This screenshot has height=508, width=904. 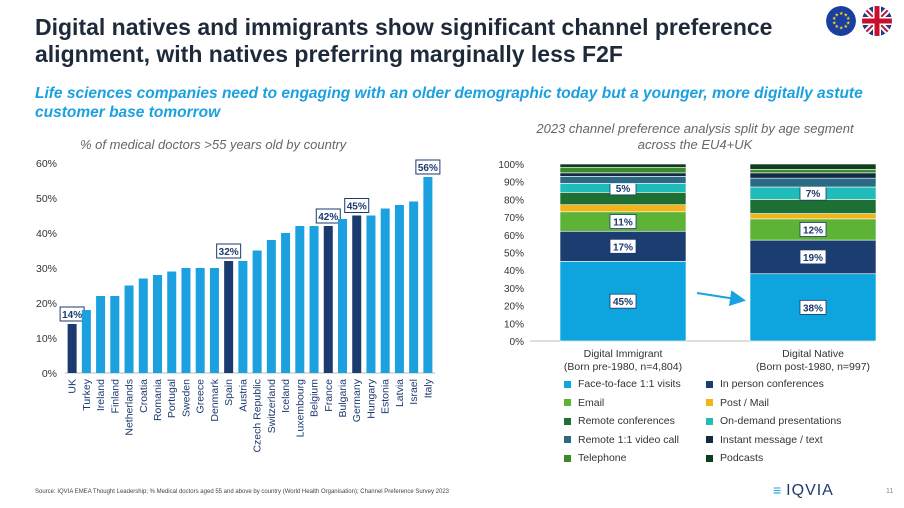 I want to click on trend-arrow-icon, so click(x=721, y=298).